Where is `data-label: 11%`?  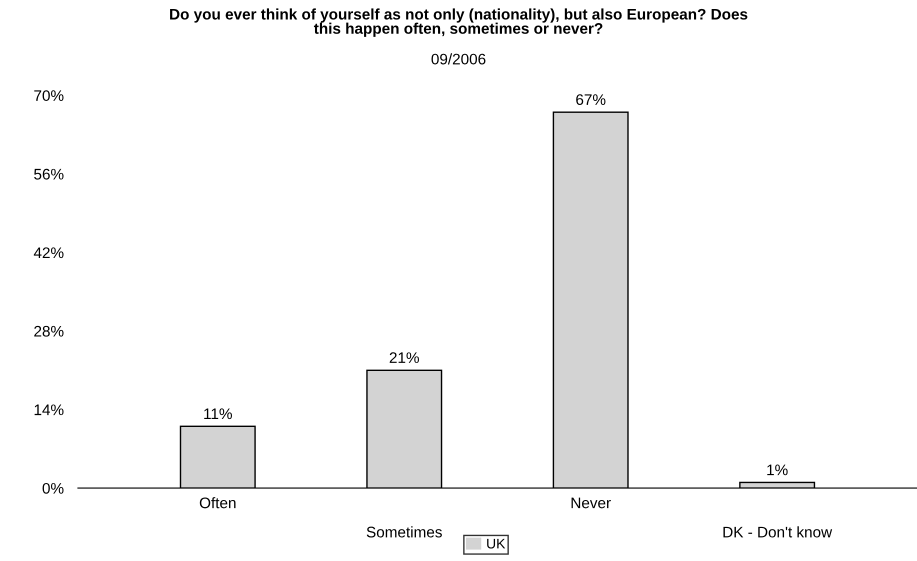
data-label: 11% is located at coordinates (218, 414).